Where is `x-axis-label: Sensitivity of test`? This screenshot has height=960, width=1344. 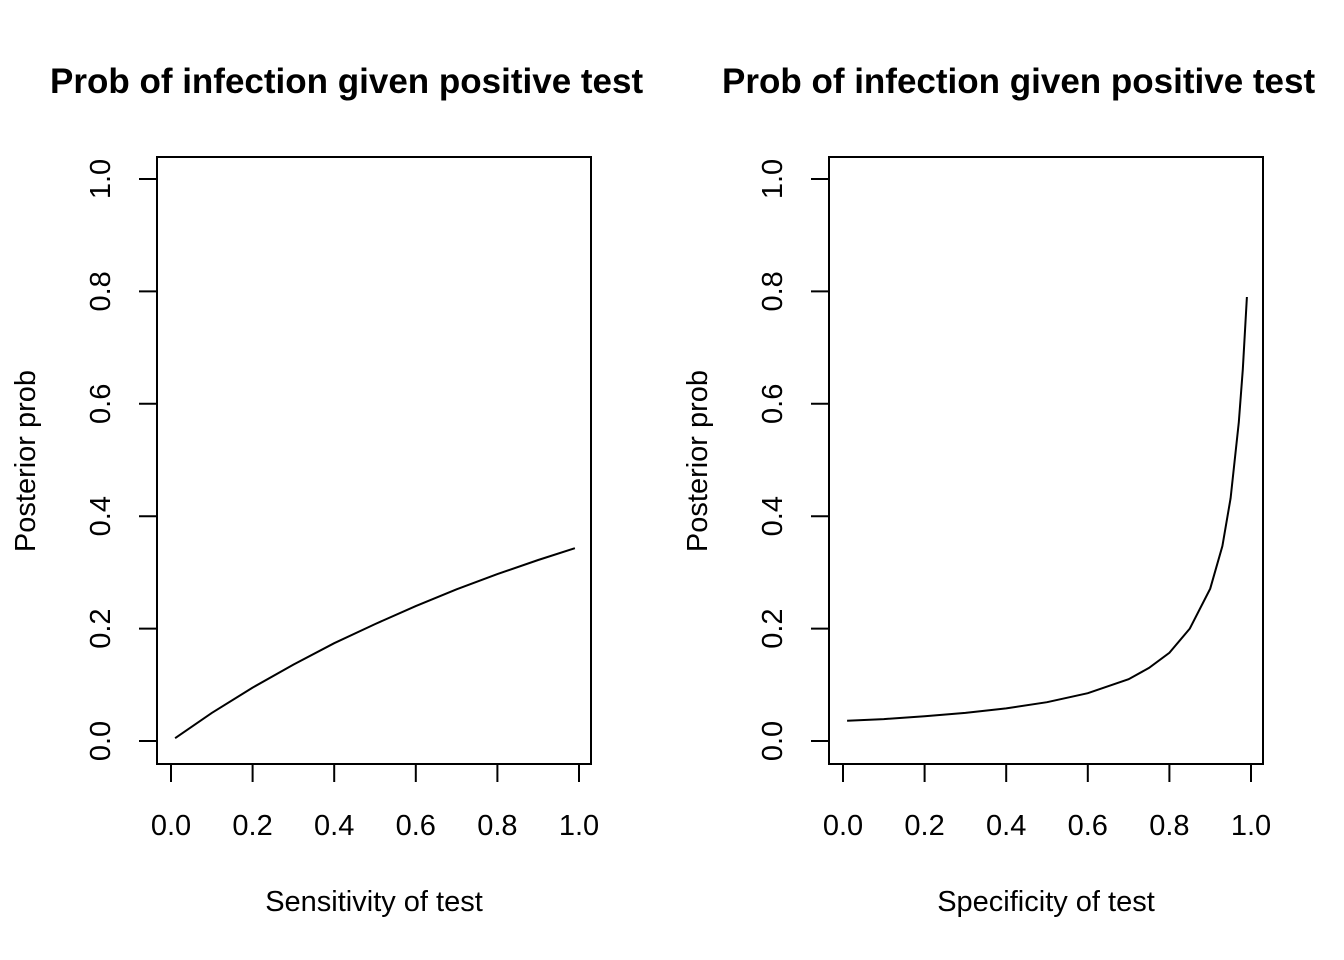 x-axis-label: Sensitivity of test is located at coordinates (374, 902).